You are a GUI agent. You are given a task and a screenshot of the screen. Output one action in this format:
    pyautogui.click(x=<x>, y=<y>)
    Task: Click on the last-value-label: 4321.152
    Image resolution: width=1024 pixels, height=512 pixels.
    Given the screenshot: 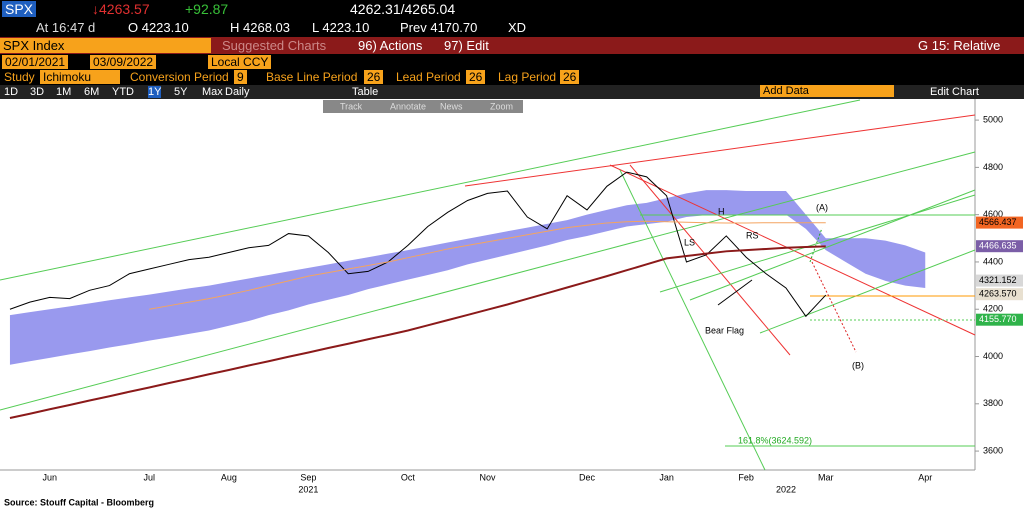 What is the action you would take?
    pyautogui.click(x=998, y=280)
    